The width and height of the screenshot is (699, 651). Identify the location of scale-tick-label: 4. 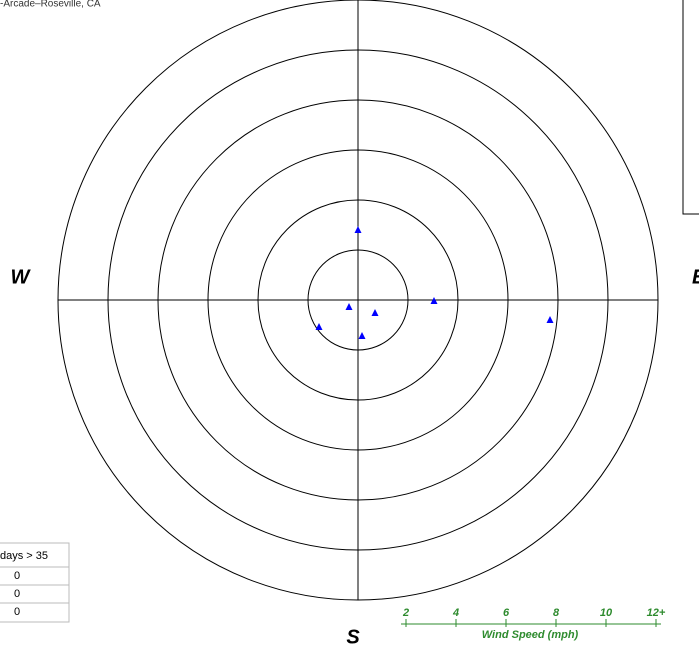
(455, 613).